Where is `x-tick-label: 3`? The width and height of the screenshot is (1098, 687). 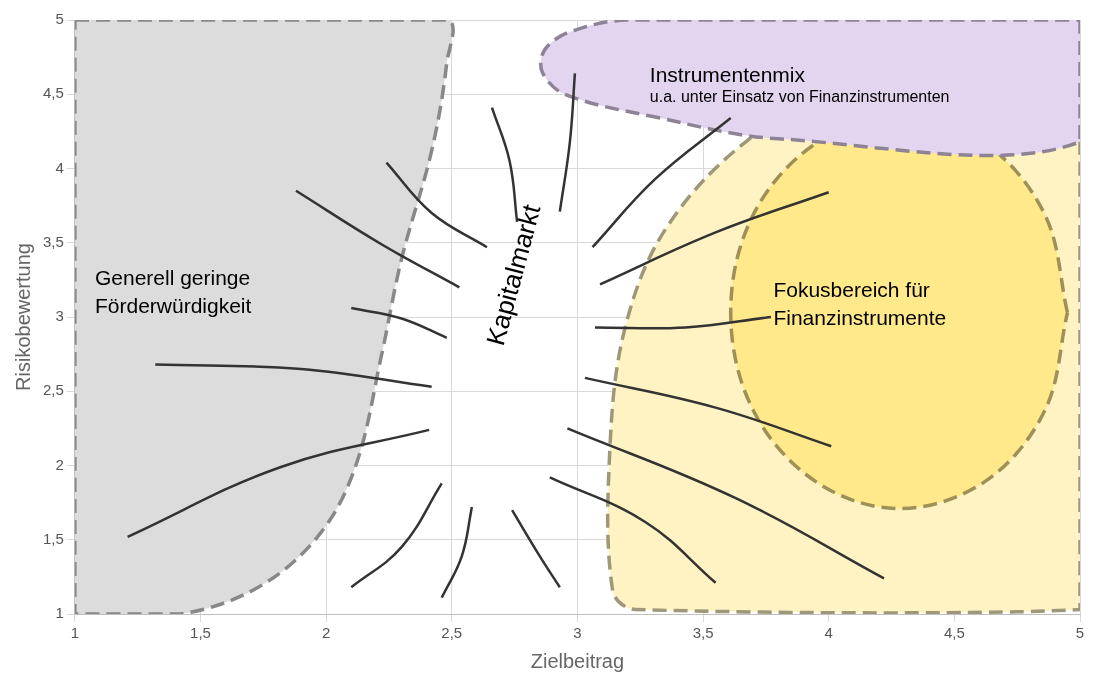 x-tick-label: 3 is located at coordinates (577, 633).